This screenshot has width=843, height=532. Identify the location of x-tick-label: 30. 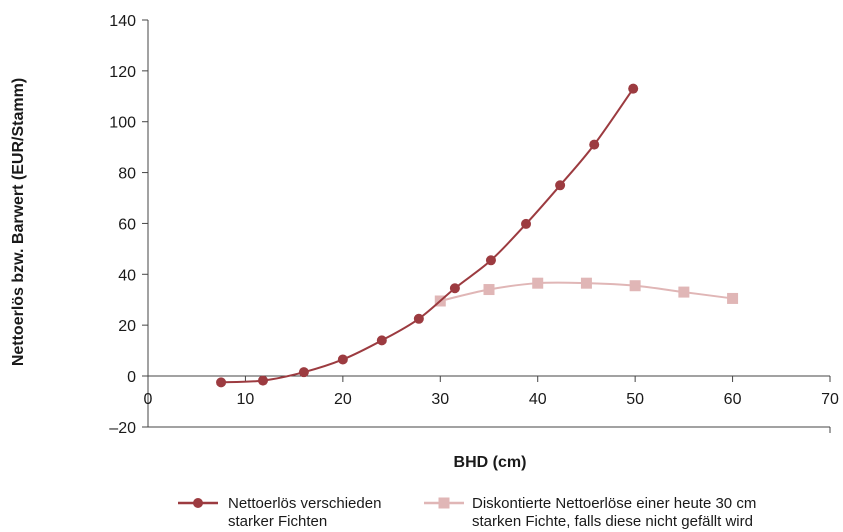
(440, 399).